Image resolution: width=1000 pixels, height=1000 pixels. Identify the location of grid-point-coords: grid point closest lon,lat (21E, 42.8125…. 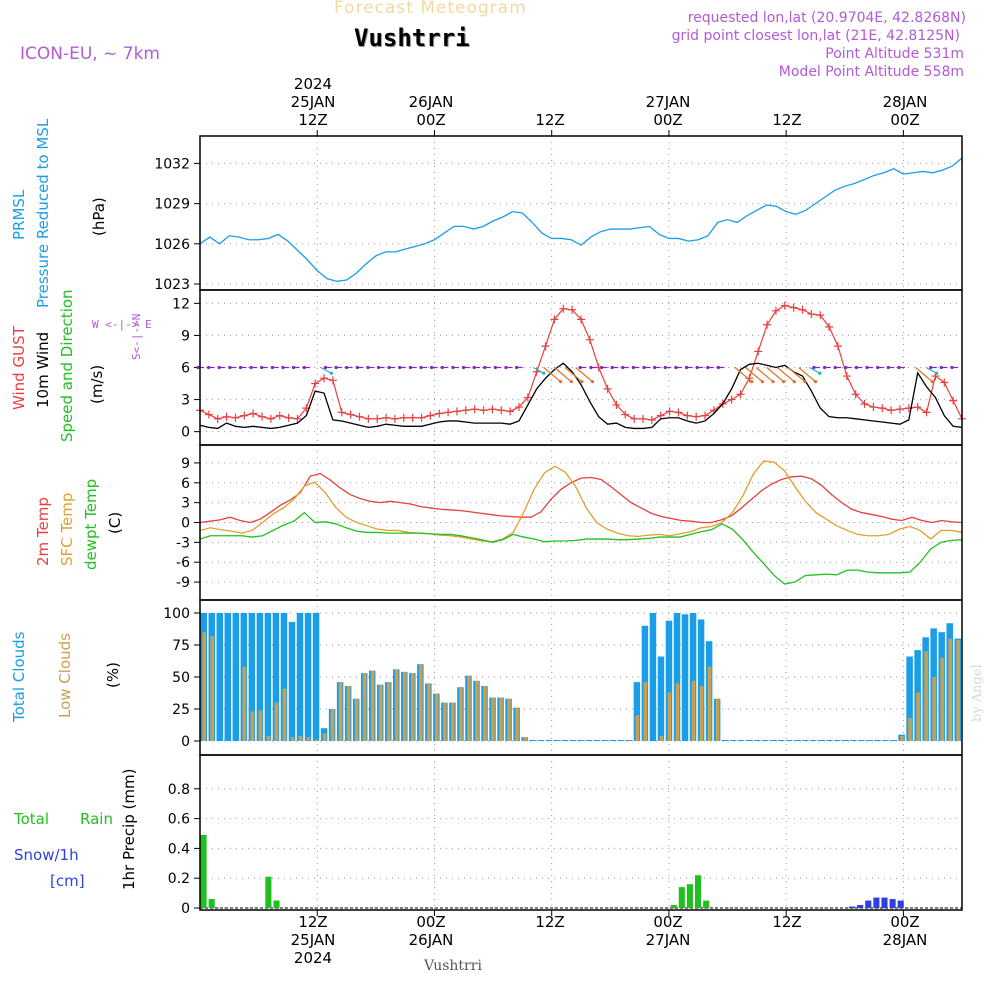
(815, 36).